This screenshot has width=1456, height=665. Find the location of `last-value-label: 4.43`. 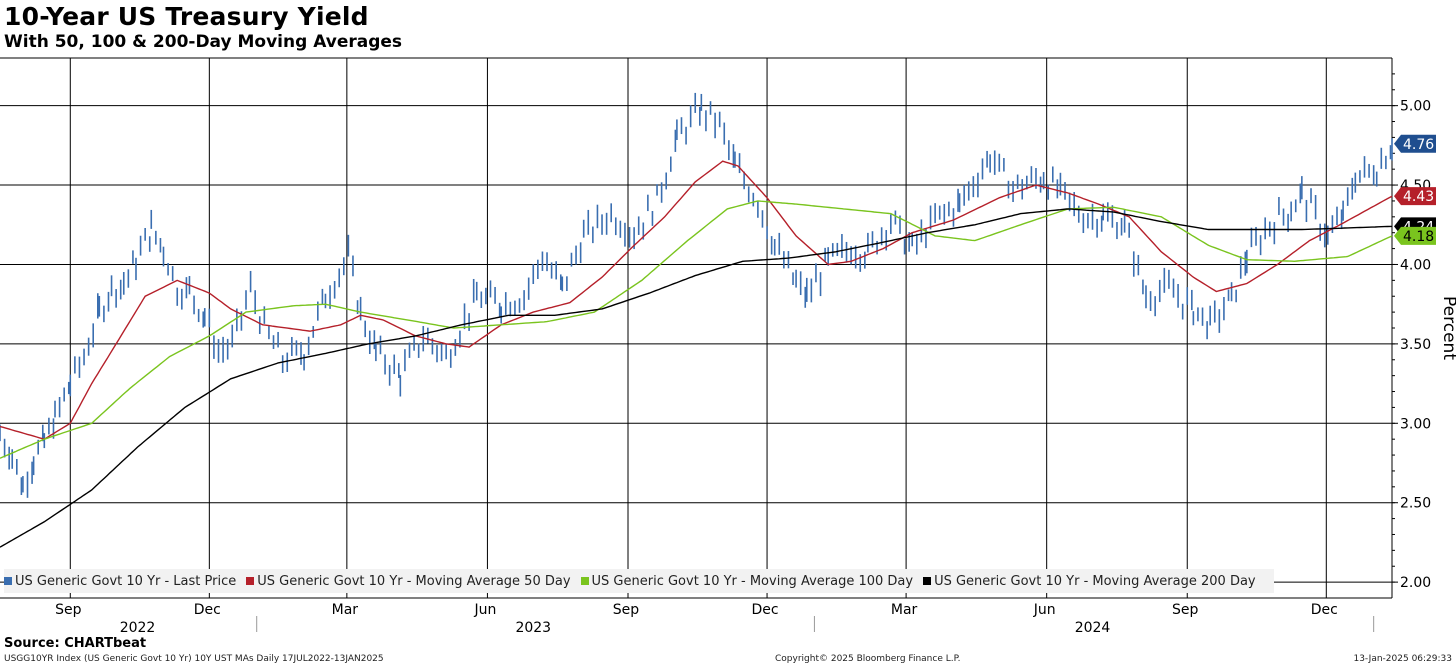

last-value-label: 4.43 is located at coordinates (1418, 197).